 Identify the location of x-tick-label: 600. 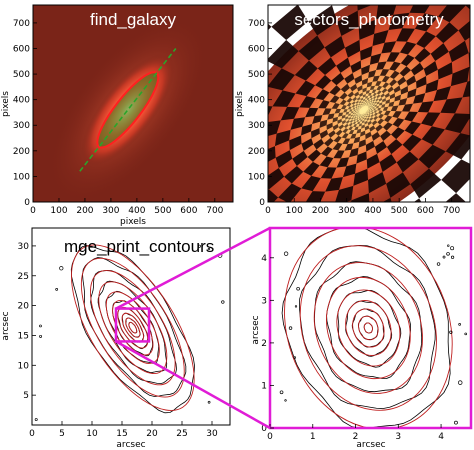
(188, 211).